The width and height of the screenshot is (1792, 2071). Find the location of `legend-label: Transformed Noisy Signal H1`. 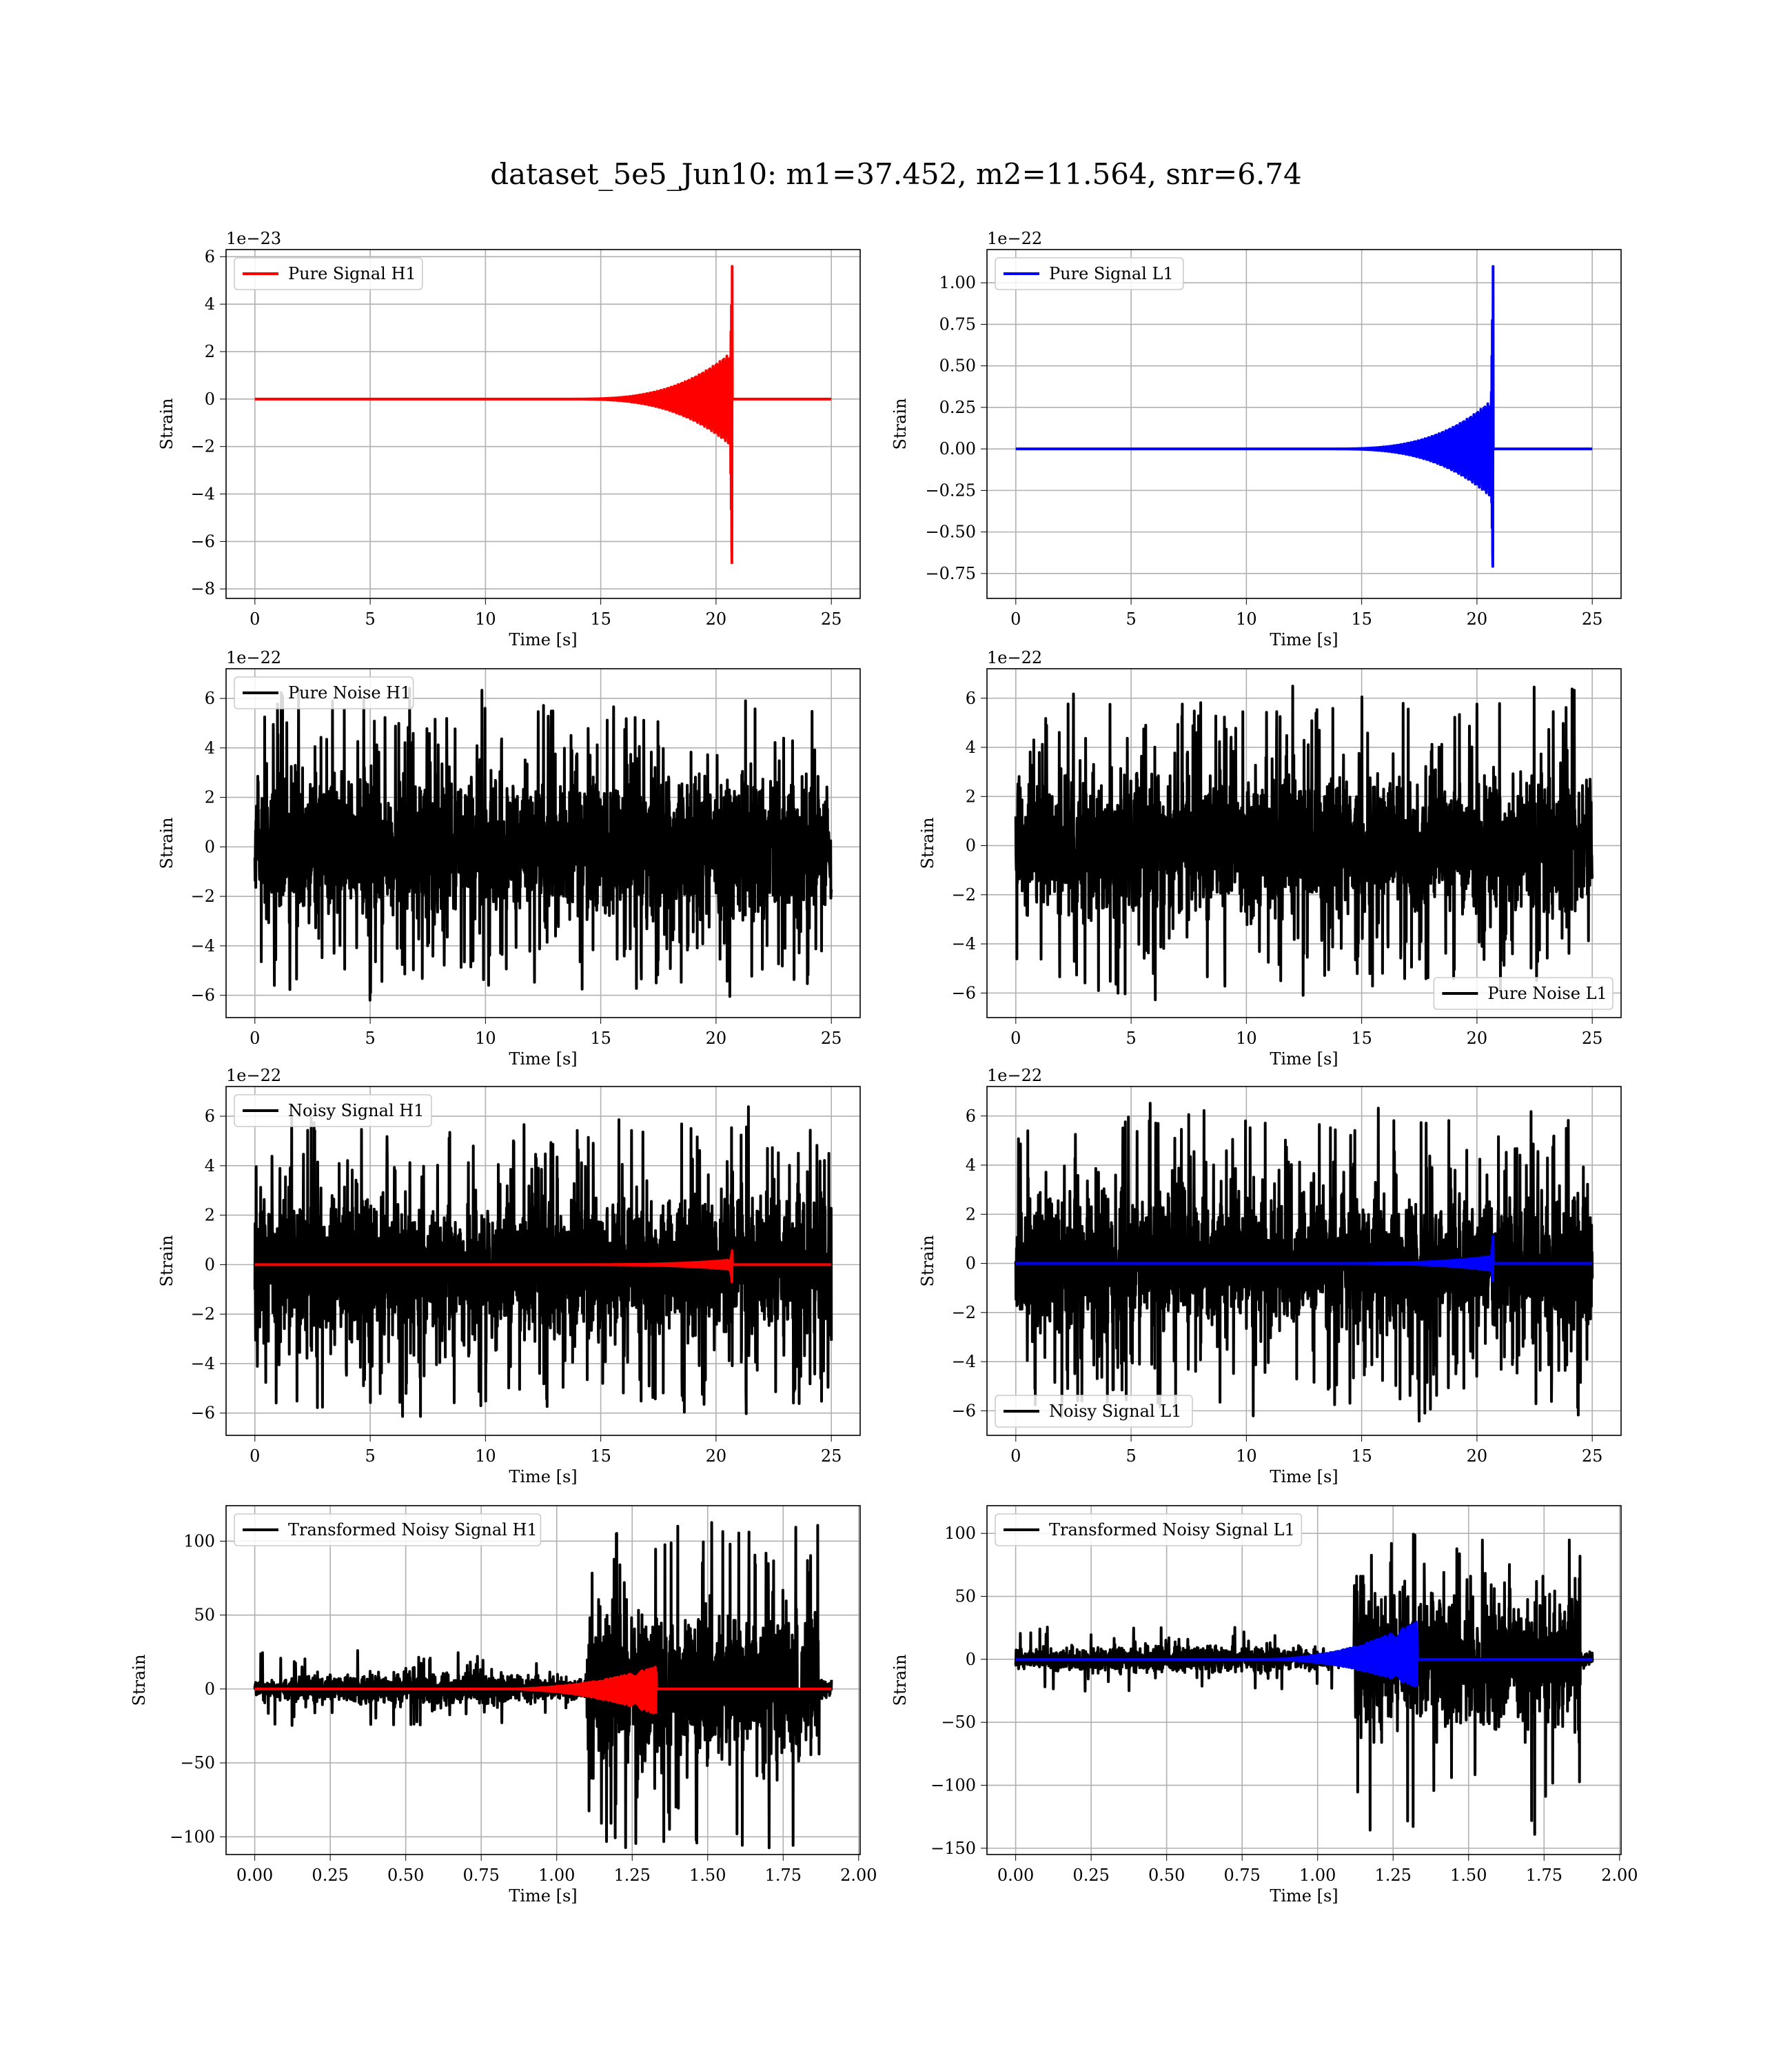

legend-label: Transformed Noisy Signal H1 is located at coordinates (413, 1529).